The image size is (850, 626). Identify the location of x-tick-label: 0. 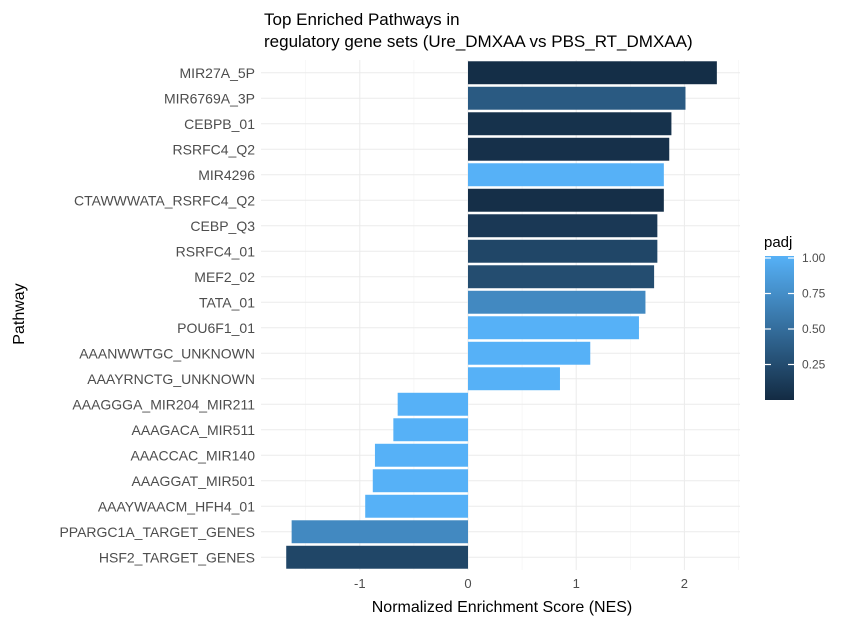
(467, 583).